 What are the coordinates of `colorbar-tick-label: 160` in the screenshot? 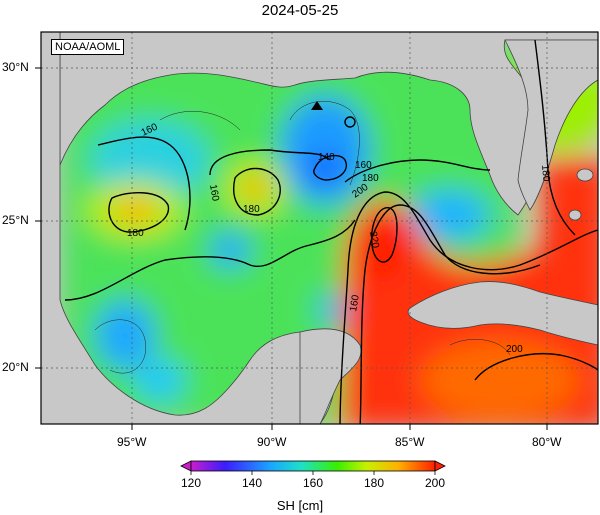 It's located at (313, 483).